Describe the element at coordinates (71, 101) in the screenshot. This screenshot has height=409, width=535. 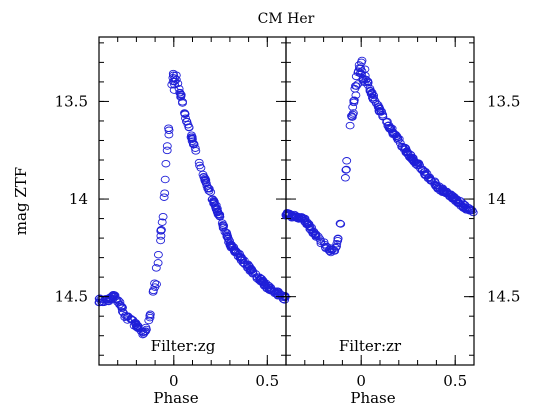
I see `y-tick-label-left: 13.5` at that location.